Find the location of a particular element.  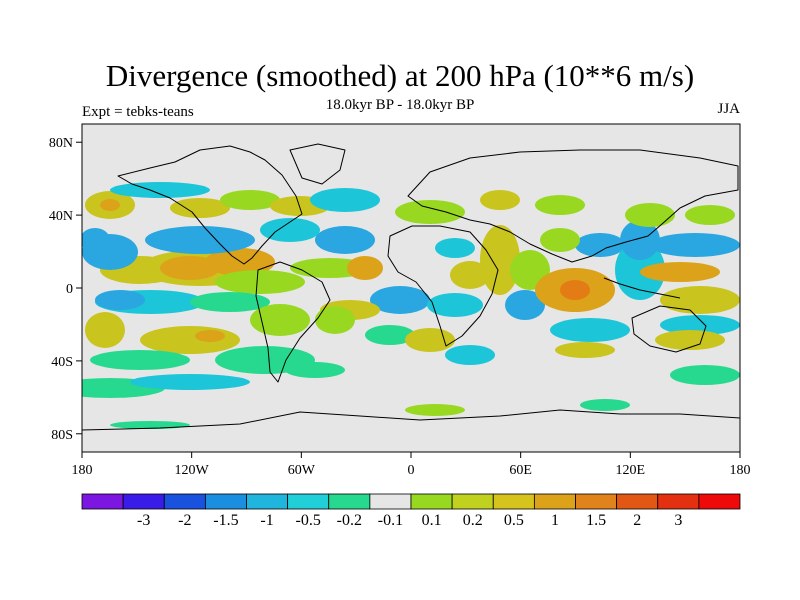

longitude-axis: 180 120W 60W 0 60E 120E 180 is located at coordinates (411, 465).